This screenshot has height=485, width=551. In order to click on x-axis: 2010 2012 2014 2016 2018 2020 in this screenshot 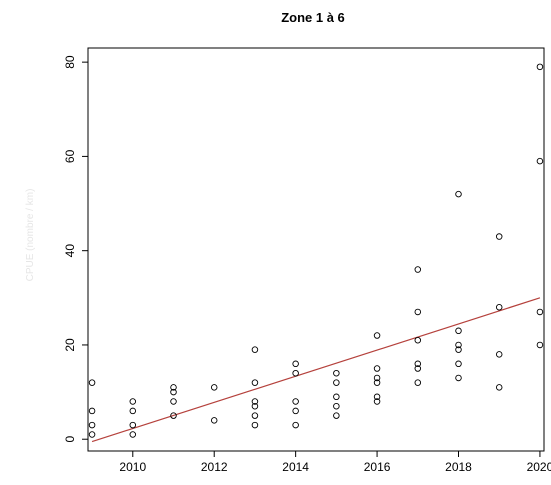, I will do `click(335, 462)`.